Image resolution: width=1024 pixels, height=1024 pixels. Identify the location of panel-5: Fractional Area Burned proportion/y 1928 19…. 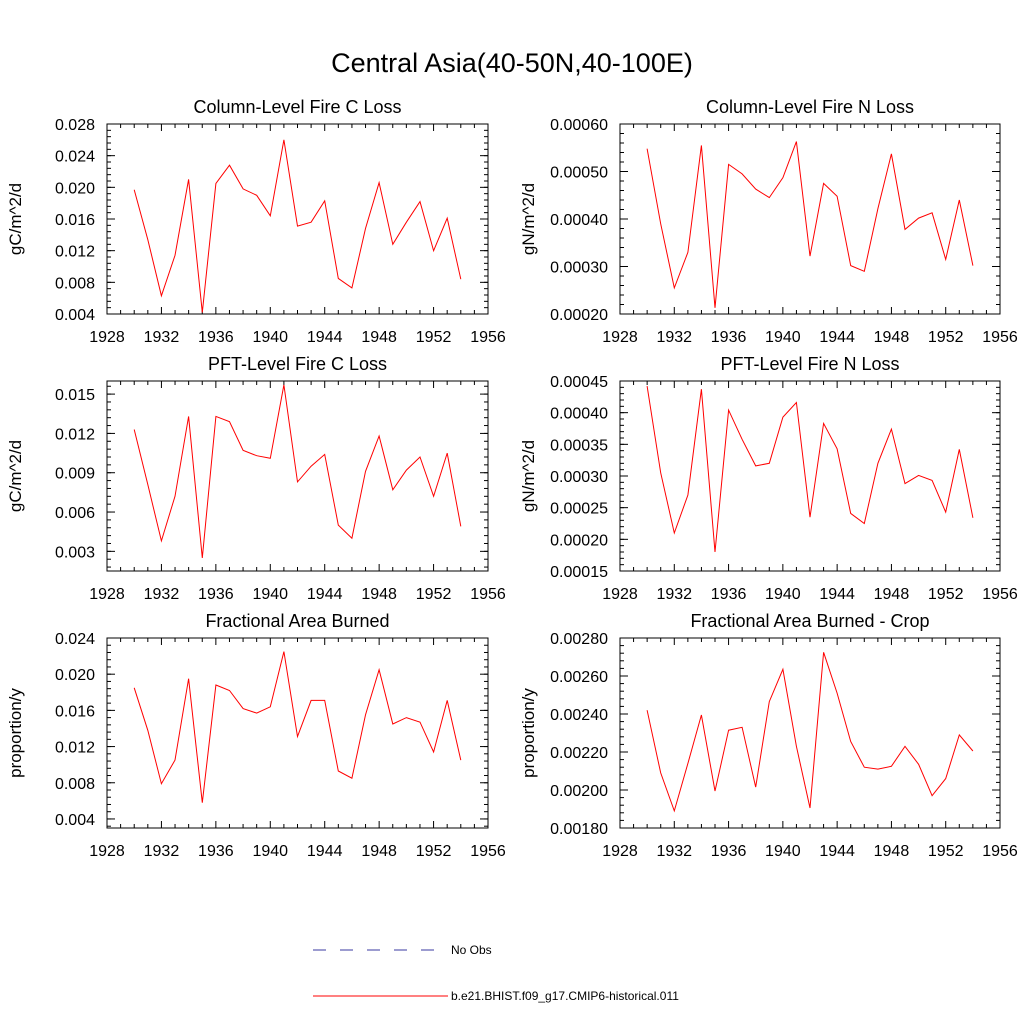
(256, 735).